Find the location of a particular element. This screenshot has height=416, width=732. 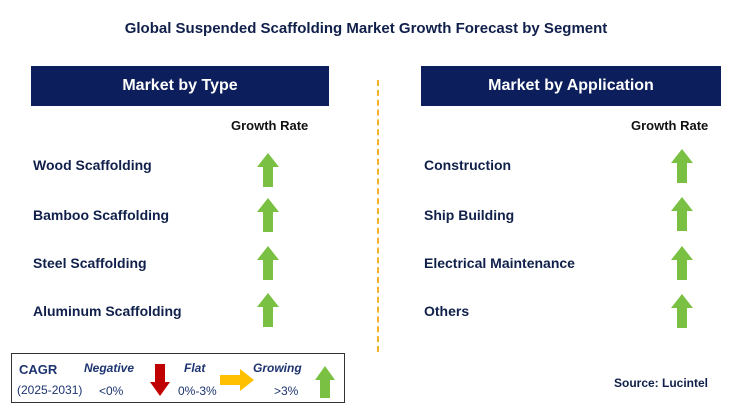

market-by-type-header: Market by Type is located at coordinates (180, 86).